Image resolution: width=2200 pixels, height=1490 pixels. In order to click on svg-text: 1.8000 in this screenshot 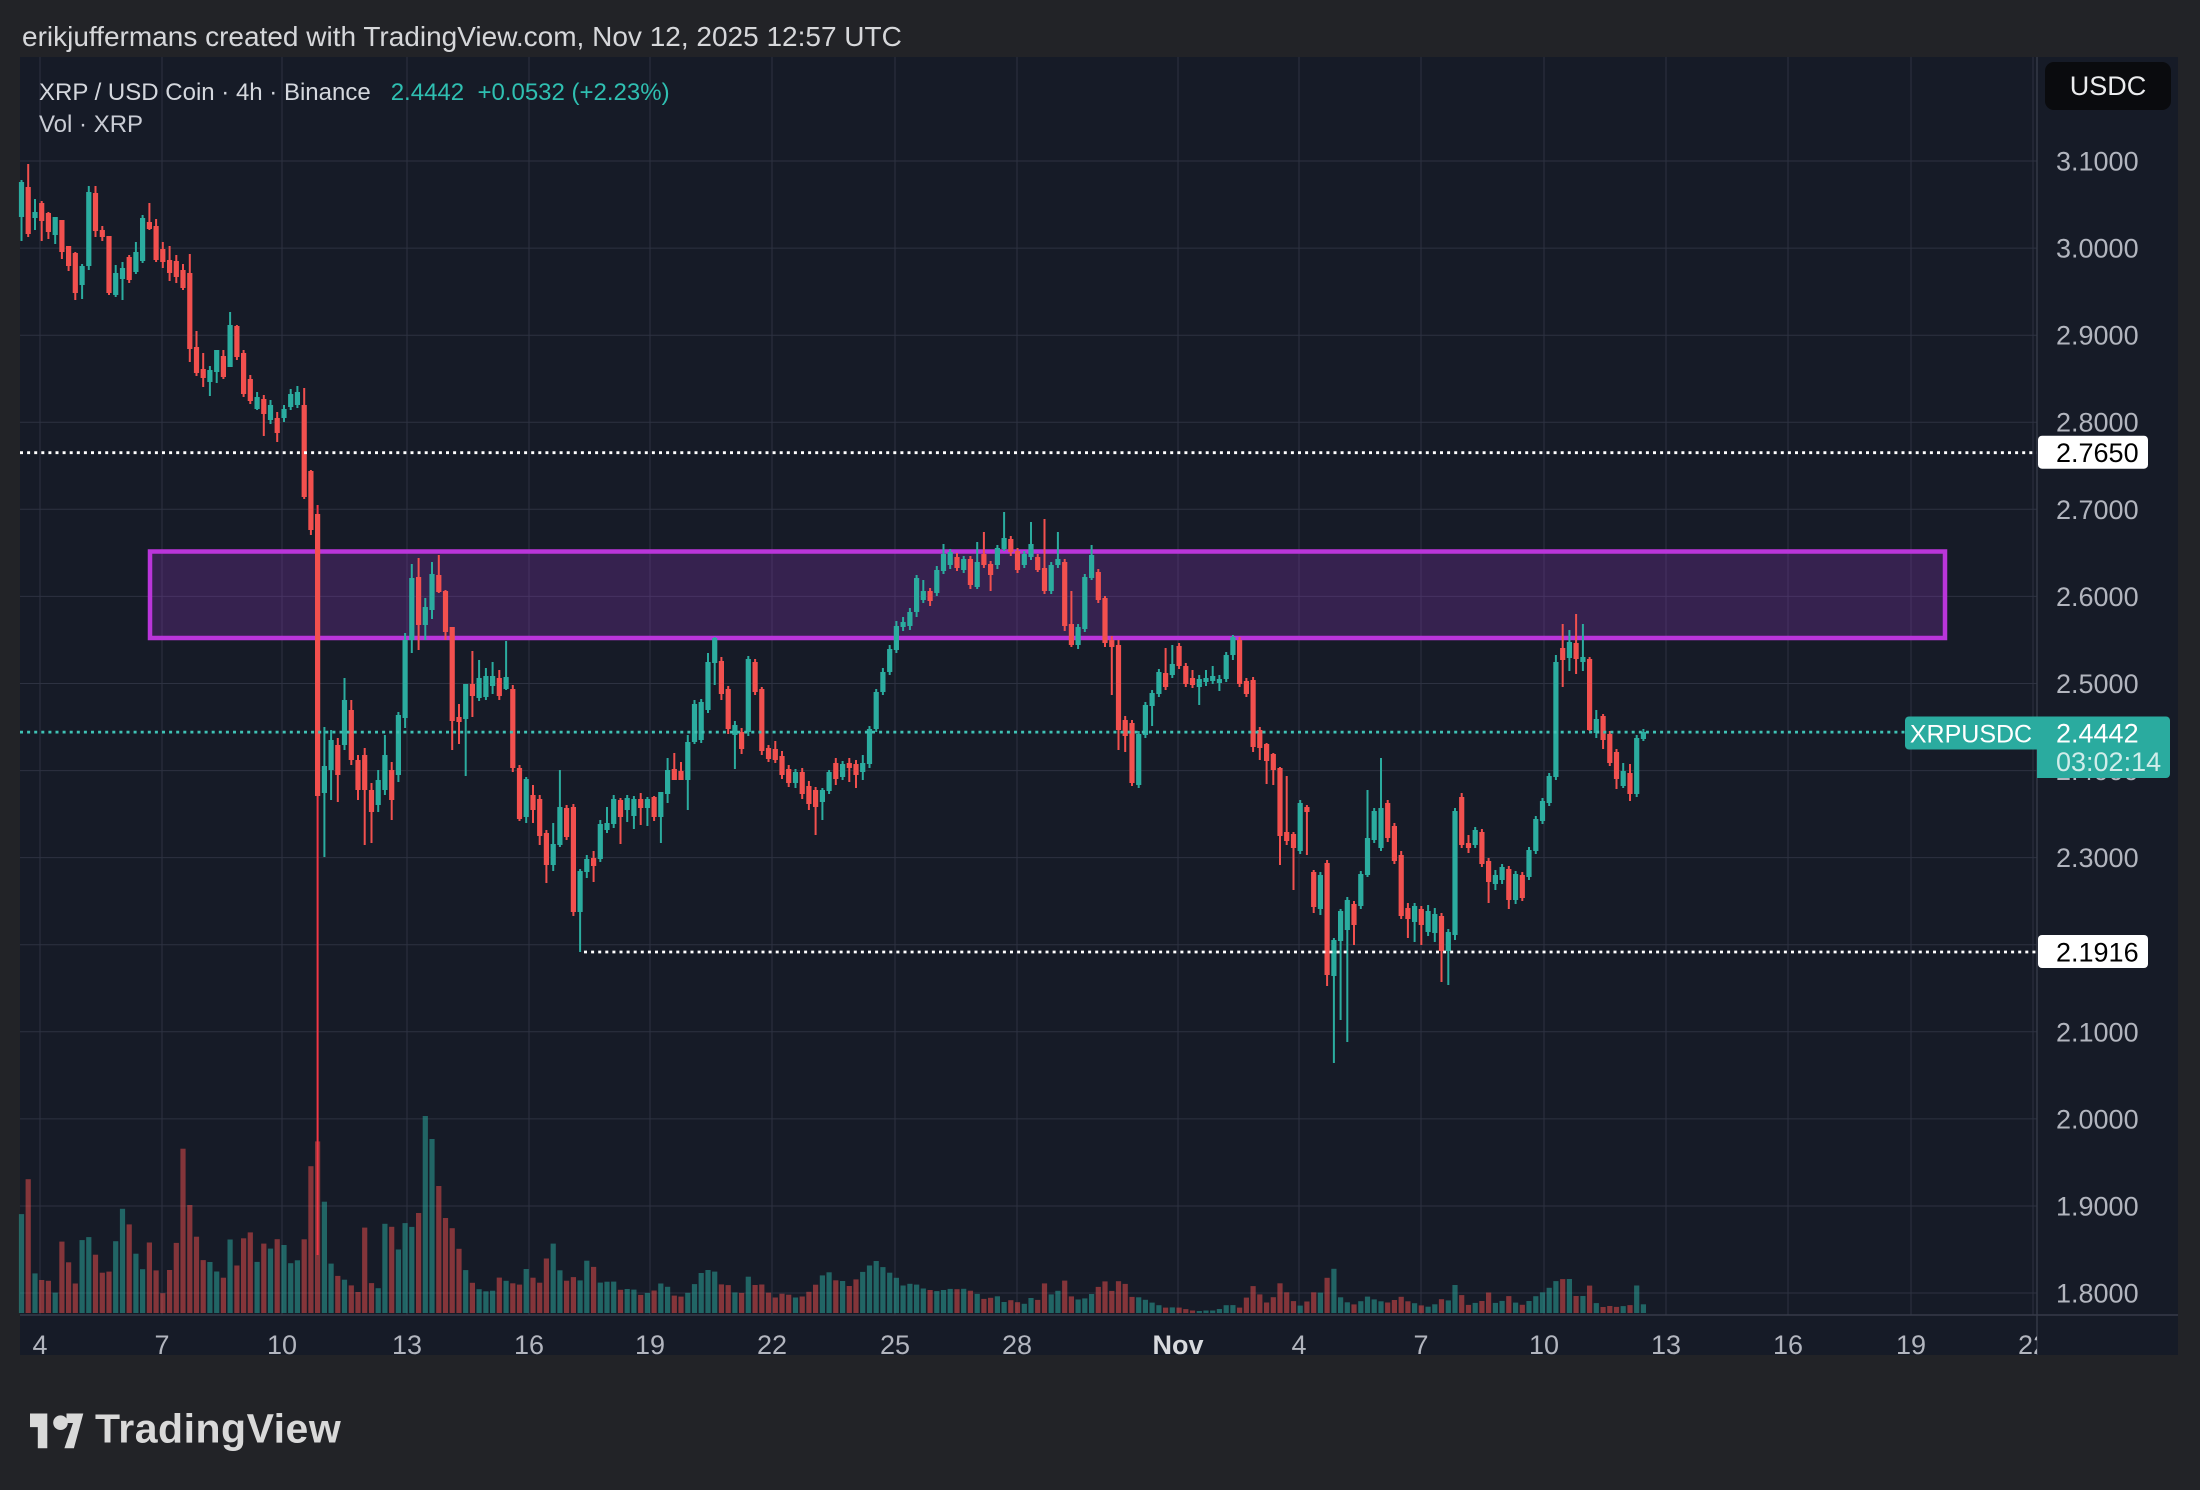, I will do `click(2097, 1294)`.